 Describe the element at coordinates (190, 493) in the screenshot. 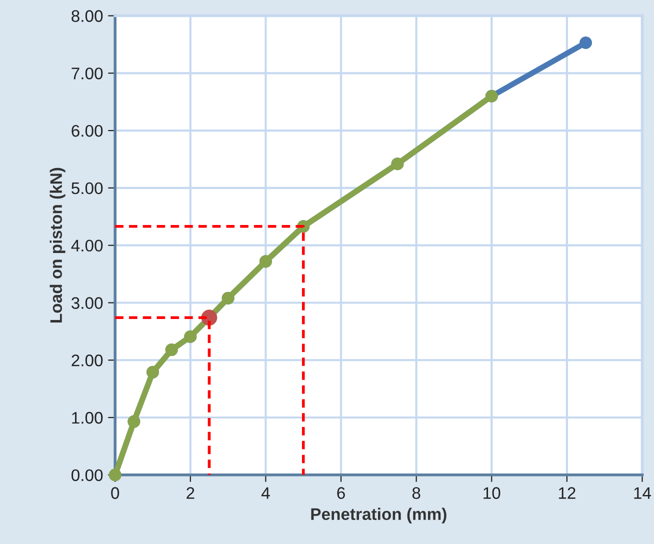

I see `x-tick-label: 2` at that location.